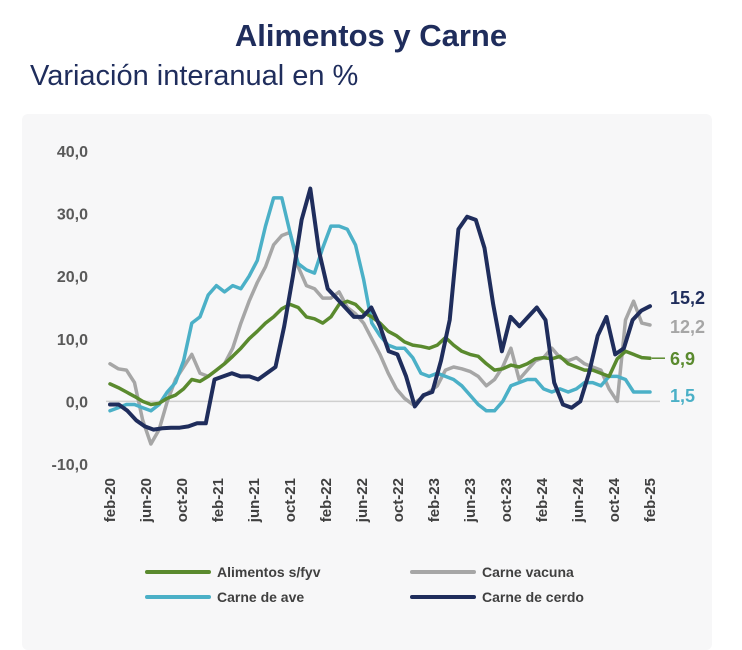 This screenshot has height=650, width=742. Describe the element at coordinates (218, 500) in the screenshot. I see `x-tick-label: feb-21` at that location.